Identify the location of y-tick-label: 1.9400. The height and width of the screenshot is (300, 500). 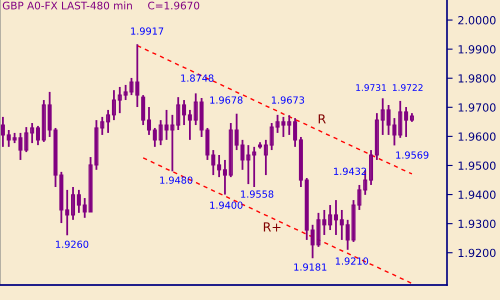
(477, 194).